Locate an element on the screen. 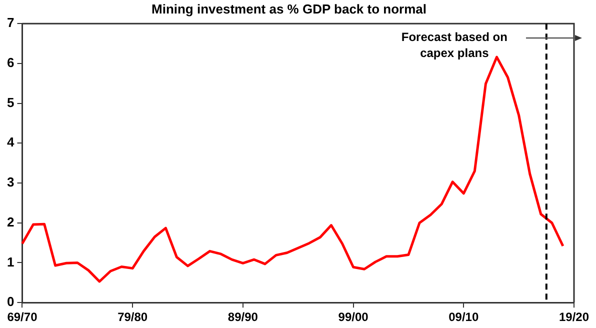 This screenshot has height=328, width=596. y-tick-label: 5 is located at coordinates (10, 102).